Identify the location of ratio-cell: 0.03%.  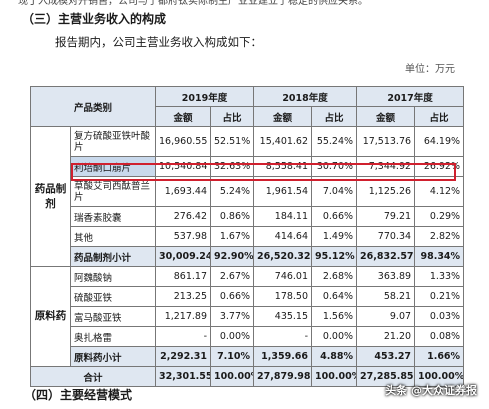
(439, 316).